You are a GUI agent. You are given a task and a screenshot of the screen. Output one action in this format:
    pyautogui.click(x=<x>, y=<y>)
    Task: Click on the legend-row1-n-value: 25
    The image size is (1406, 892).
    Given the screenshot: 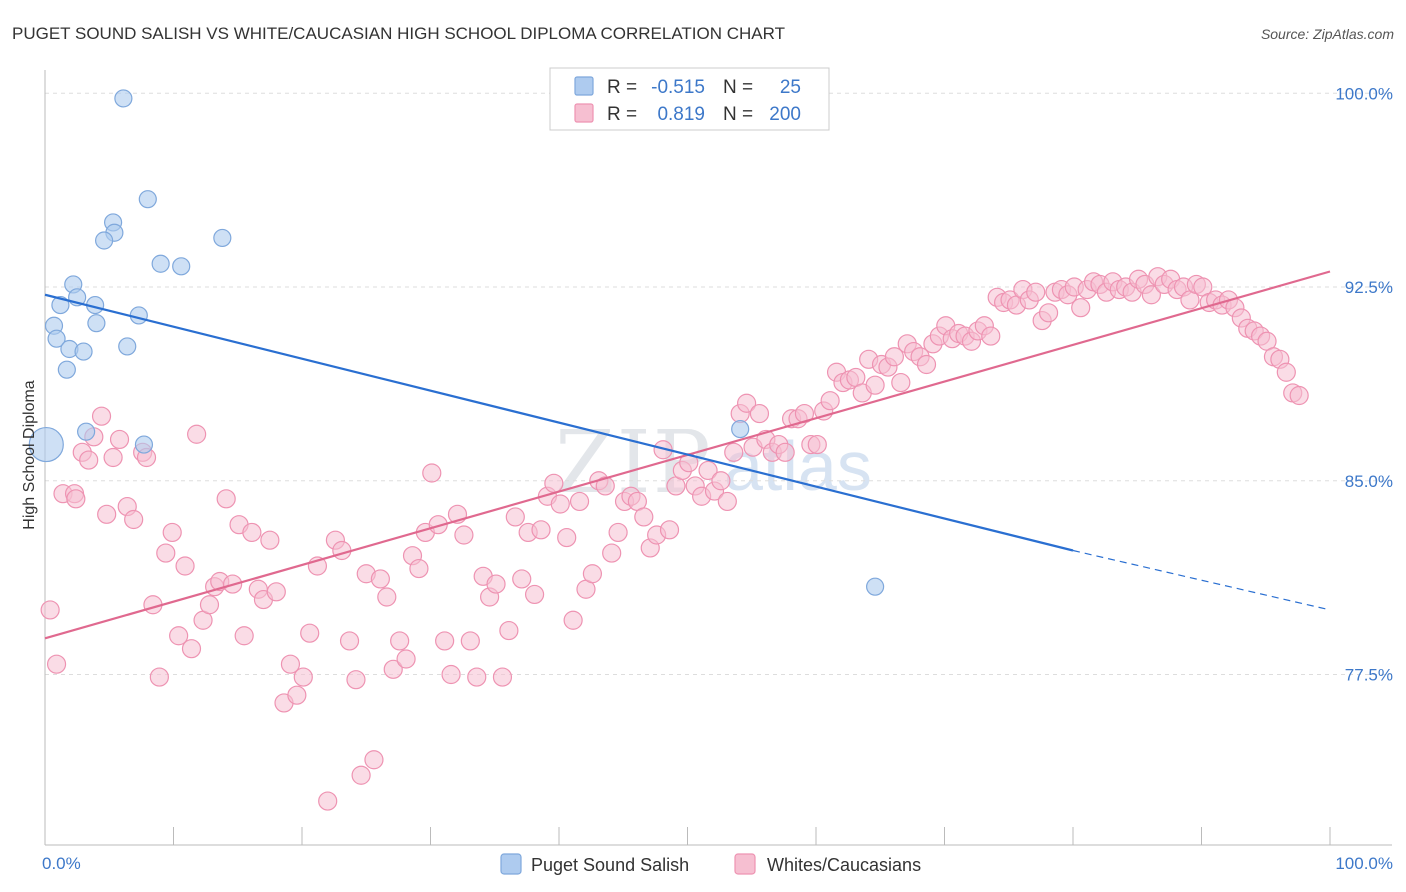 What is the action you would take?
    pyautogui.click(x=790, y=87)
    